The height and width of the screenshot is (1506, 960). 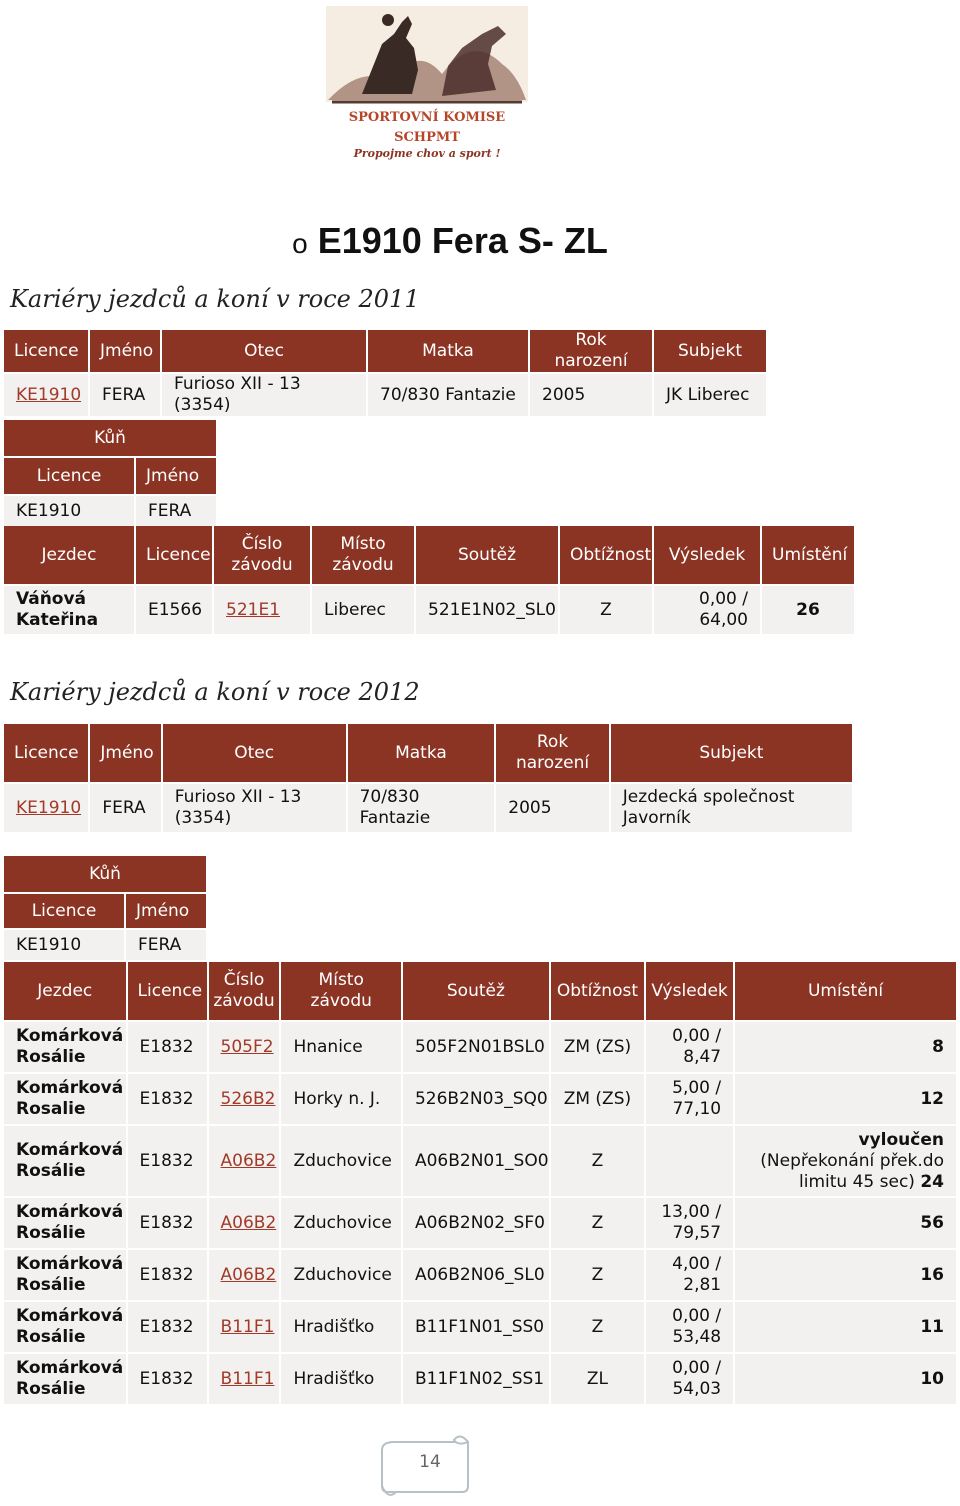 What do you see at coordinates (845, 1327) in the screenshot?
I see `umisteni-cell: 11` at bounding box center [845, 1327].